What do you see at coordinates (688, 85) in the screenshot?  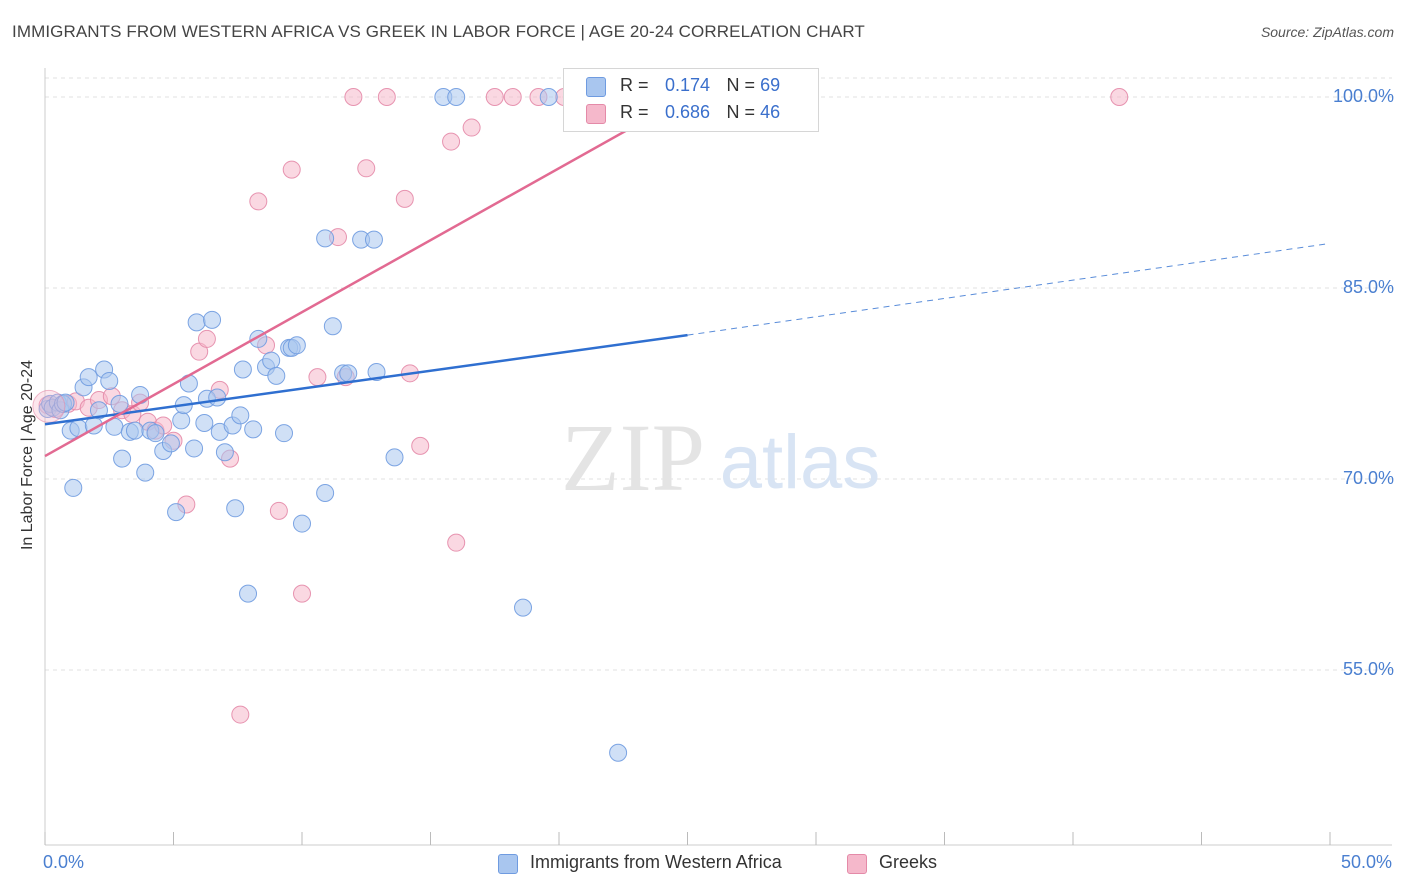 I see `legend-r-value: 0.174` at bounding box center [688, 85].